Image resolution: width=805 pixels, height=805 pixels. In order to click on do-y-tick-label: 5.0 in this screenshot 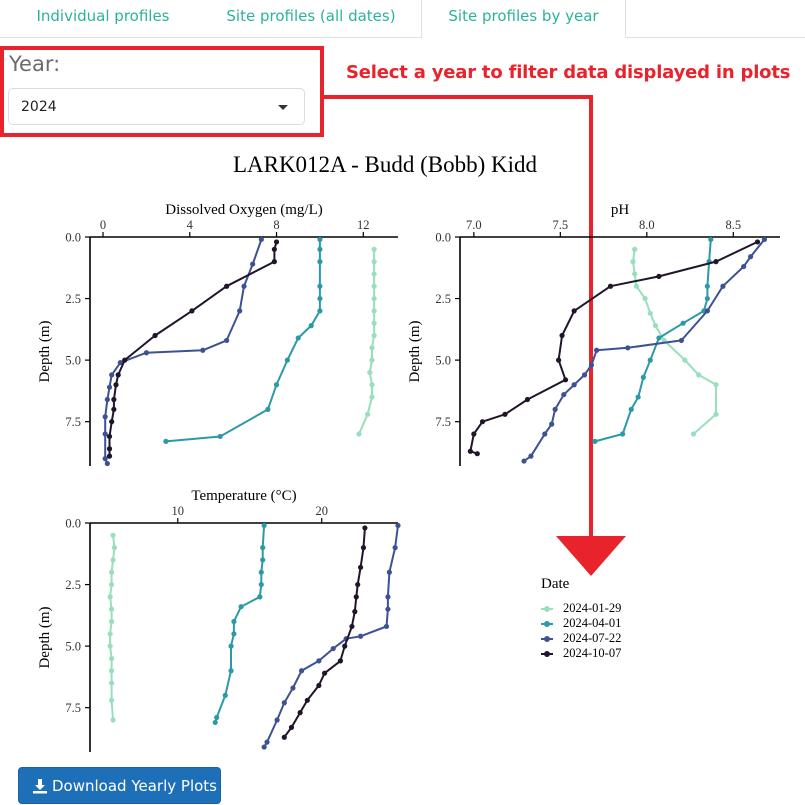, I will do `click(73, 361)`.